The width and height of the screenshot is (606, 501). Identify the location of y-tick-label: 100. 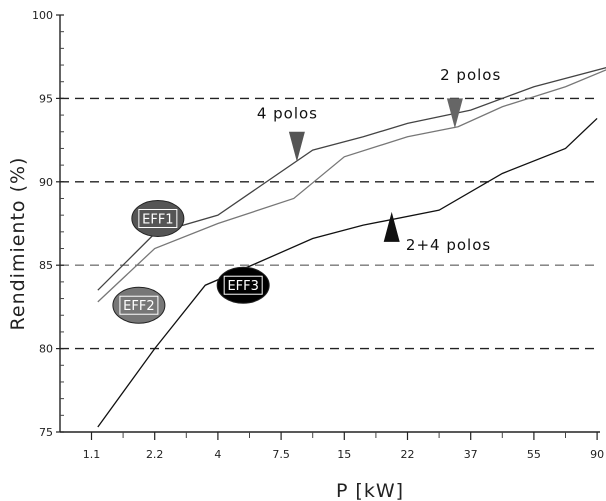
(42, 15).